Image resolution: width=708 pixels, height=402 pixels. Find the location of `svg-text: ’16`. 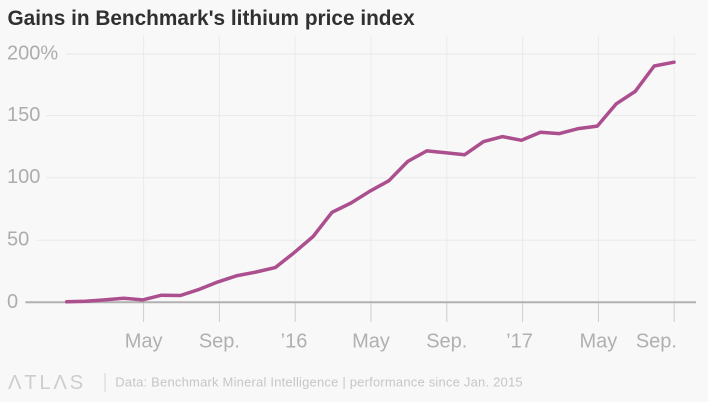

svg-text: ’16 is located at coordinates (294, 342).